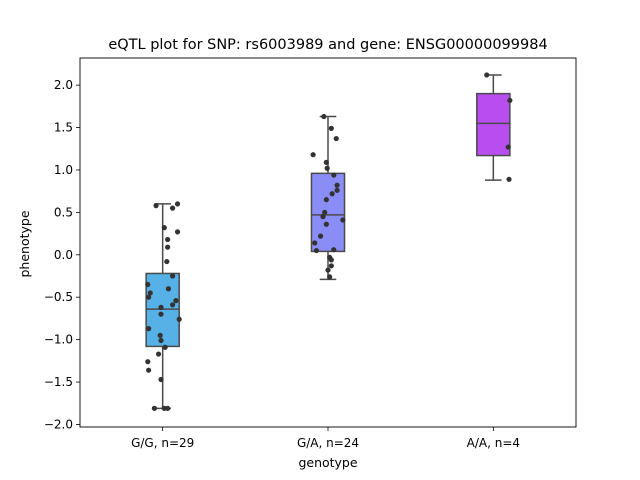  What do you see at coordinates (63, 212) in the screenshot?
I see `y-tick-label: 0.5` at bounding box center [63, 212].